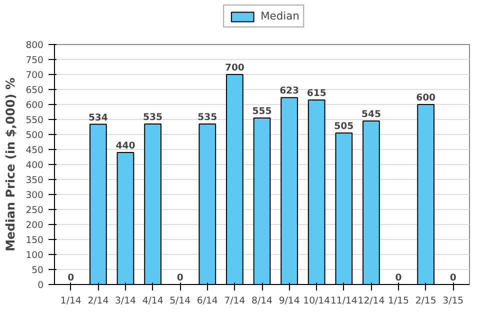 This screenshot has width=481, height=333. Describe the element at coordinates (235, 301) in the screenshot. I see `x-tick-label: 7/14` at that location.